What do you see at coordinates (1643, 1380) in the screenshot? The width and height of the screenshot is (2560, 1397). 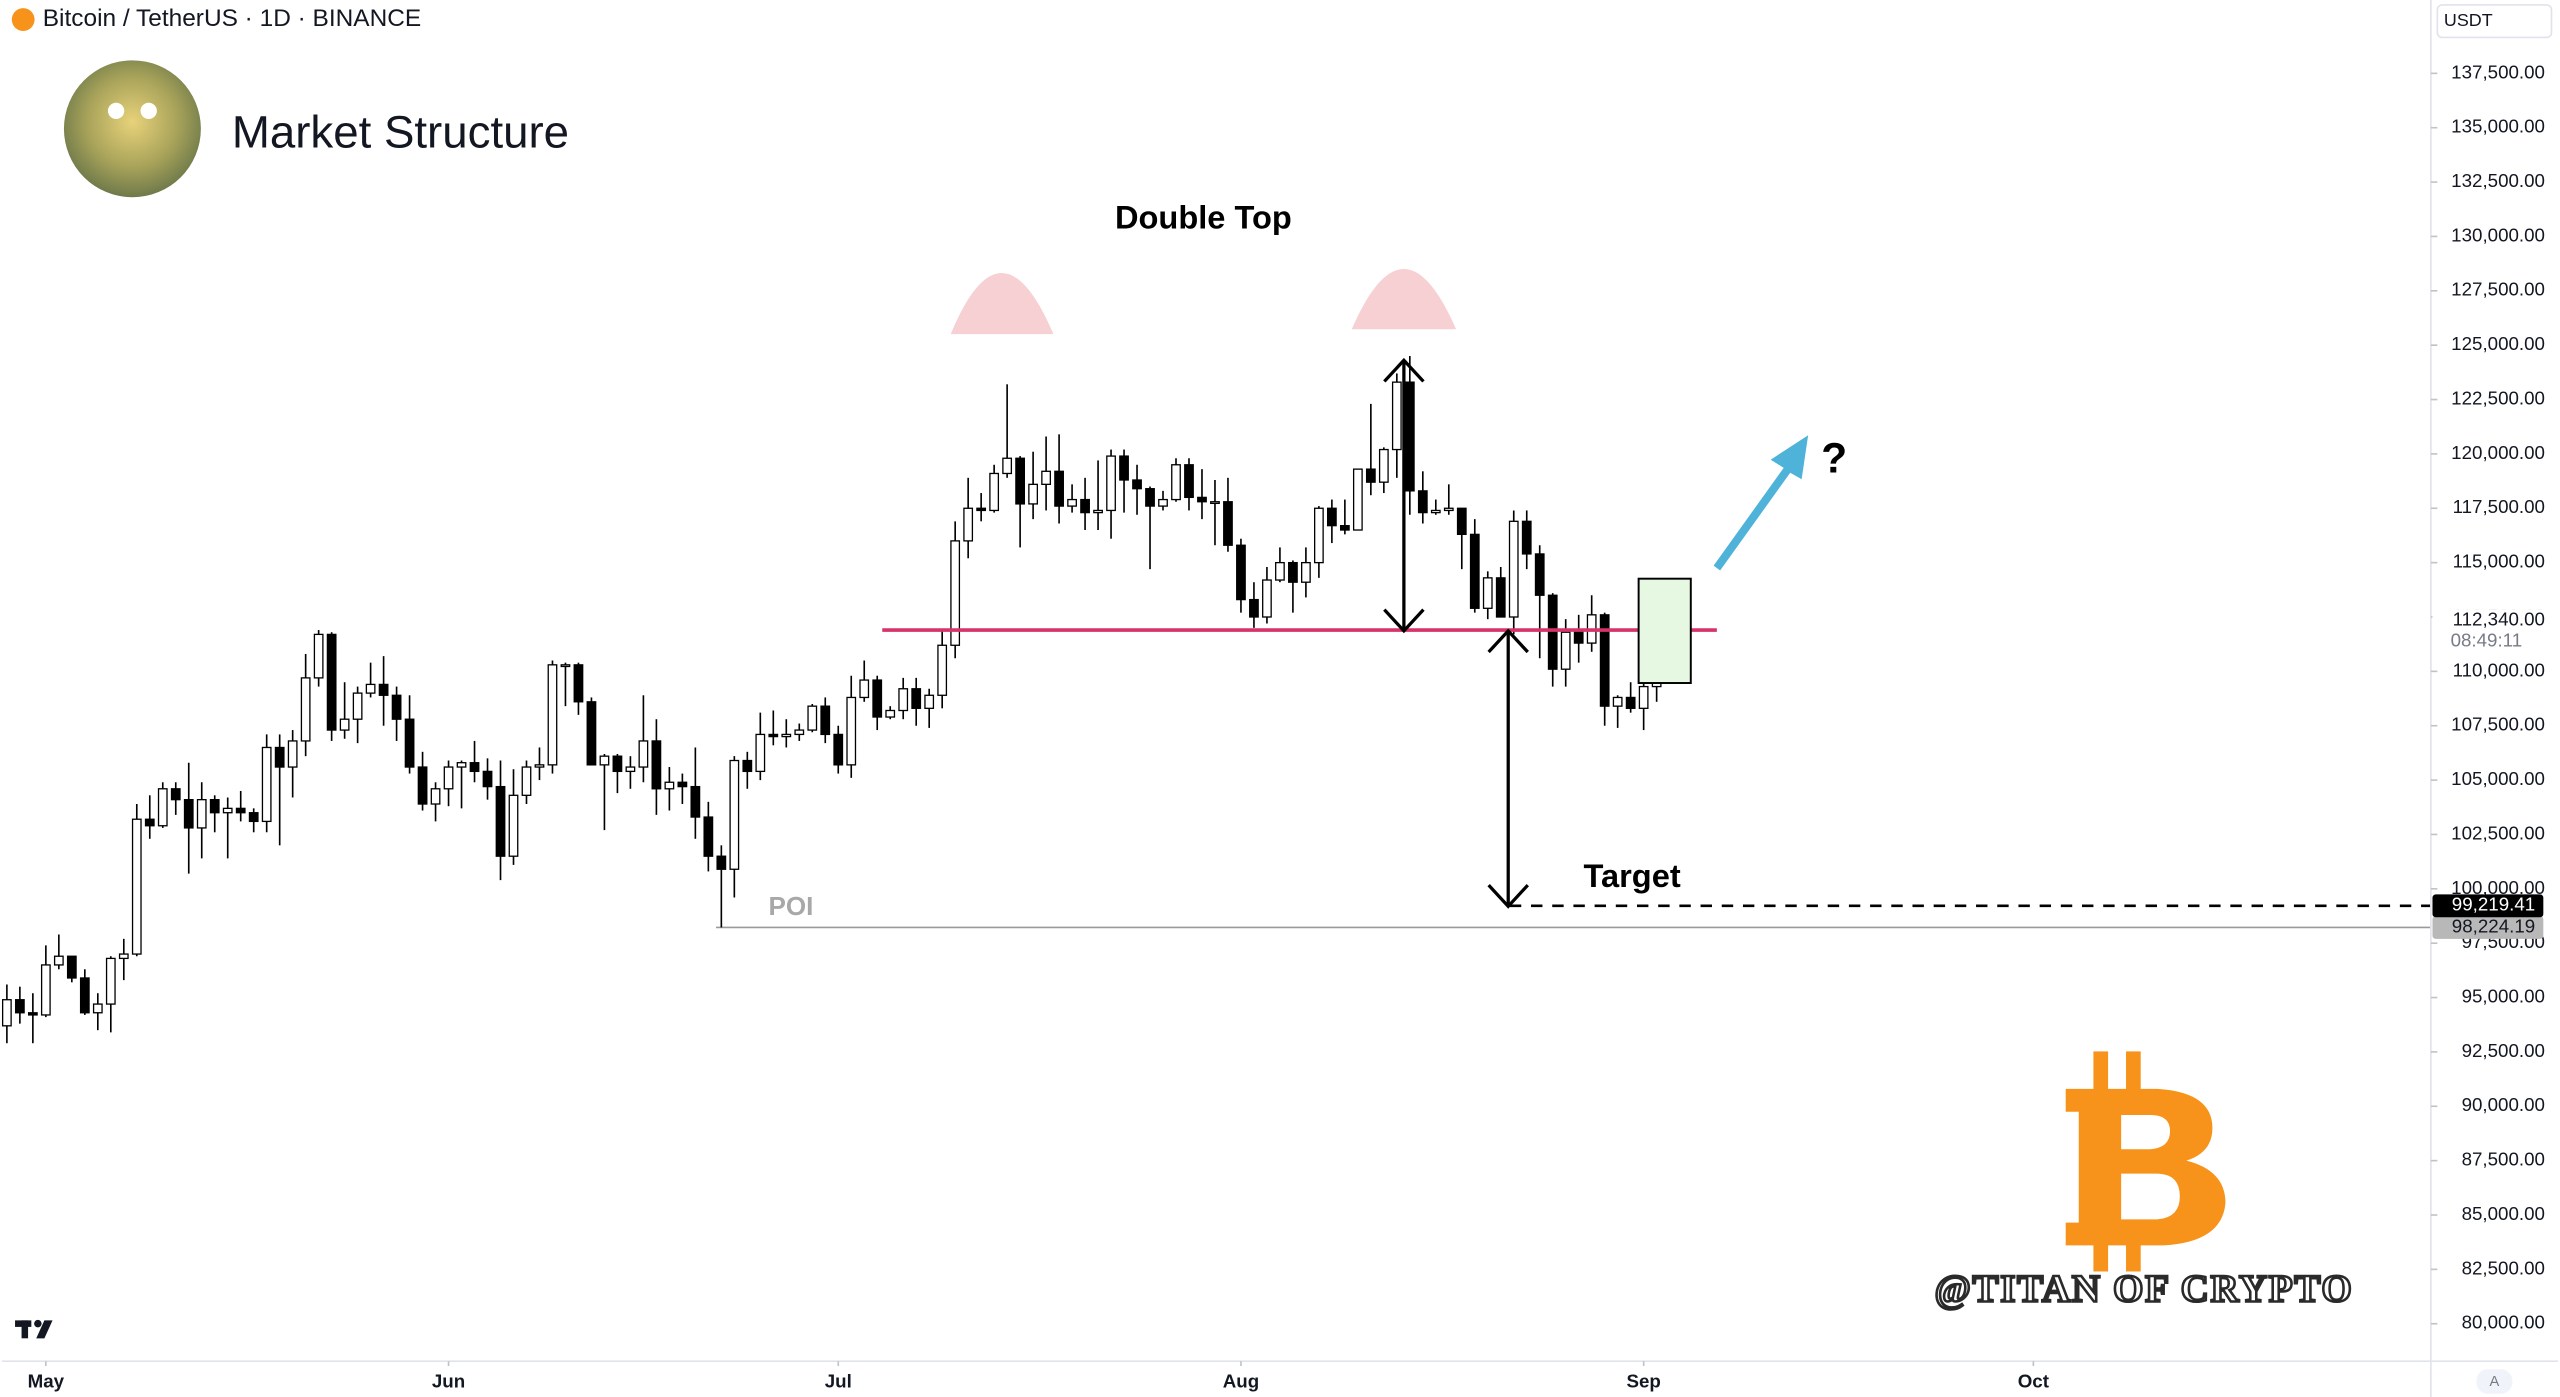 I see `x-tick-label: Sep` at bounding box center [1643, 1380].